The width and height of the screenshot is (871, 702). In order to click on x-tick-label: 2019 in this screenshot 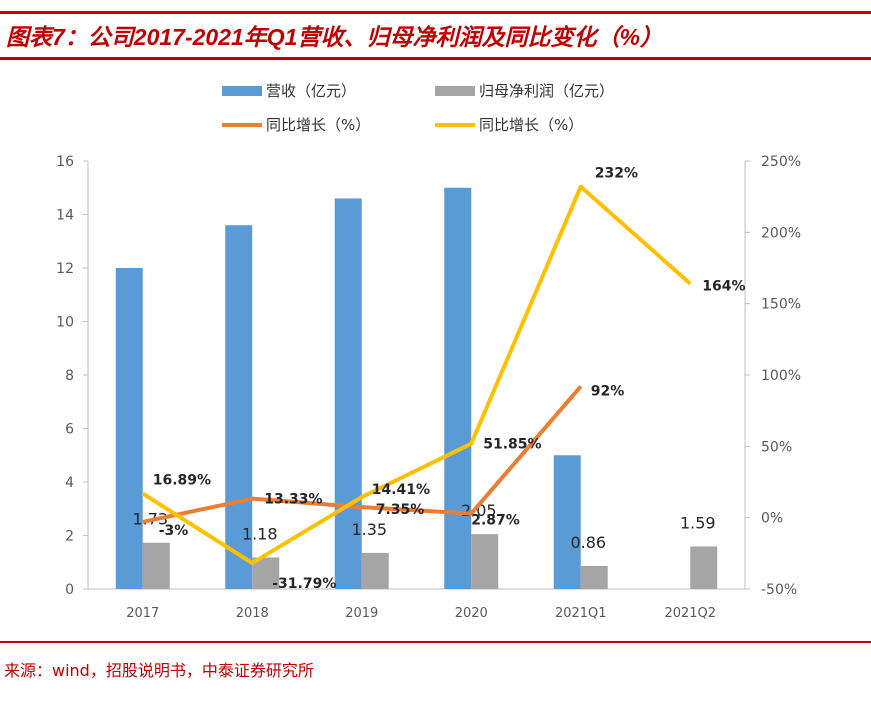, I will do `click(361, 613)`.